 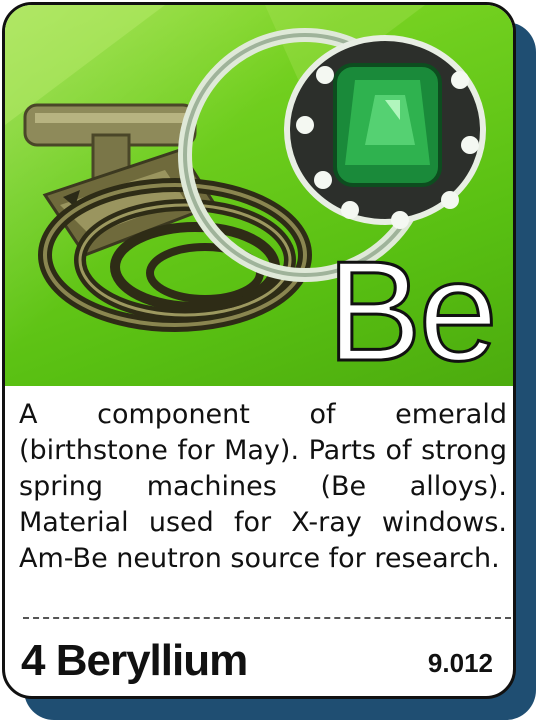 What do you see at coordinates (134, 660) in the screenshot?
I see `element-number-name: 4 Beryllium` at bounding box center [134, 660].